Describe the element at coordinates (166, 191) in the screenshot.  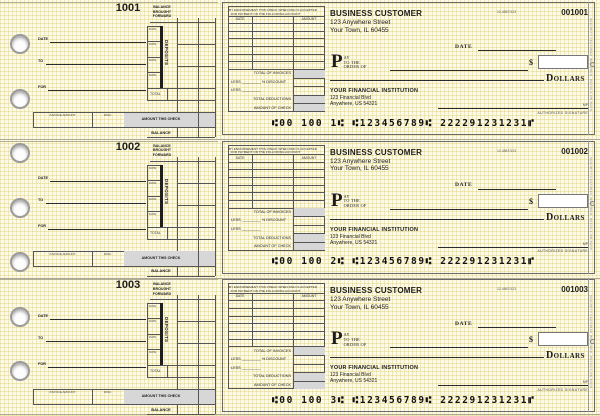
I see `deposits-label: DEPOSITS` at that location.